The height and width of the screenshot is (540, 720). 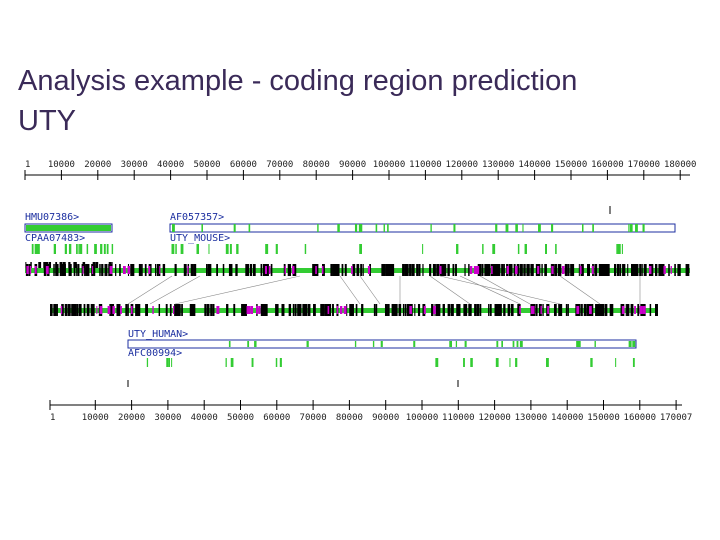 I want to click on ruler-label: 60000, so click(x=276, y=418).